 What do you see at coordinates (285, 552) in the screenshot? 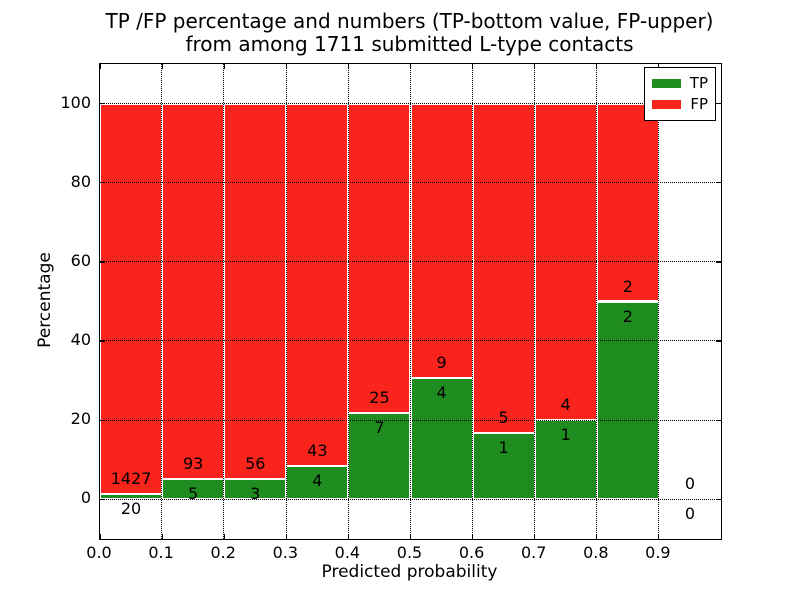
I see `x-tick-label: 0.3` at bounding box center [285, 552].